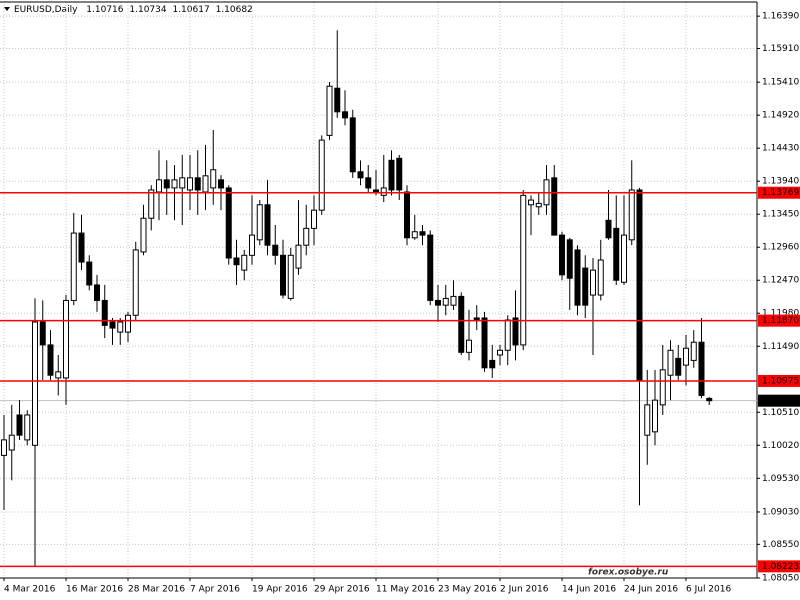 This screenshot has height=600, width=800. What do you see at coordinates (780, 347) in the screenshot?
I see `y-tick-label: 1.11490` at bounding box center [780, 347].